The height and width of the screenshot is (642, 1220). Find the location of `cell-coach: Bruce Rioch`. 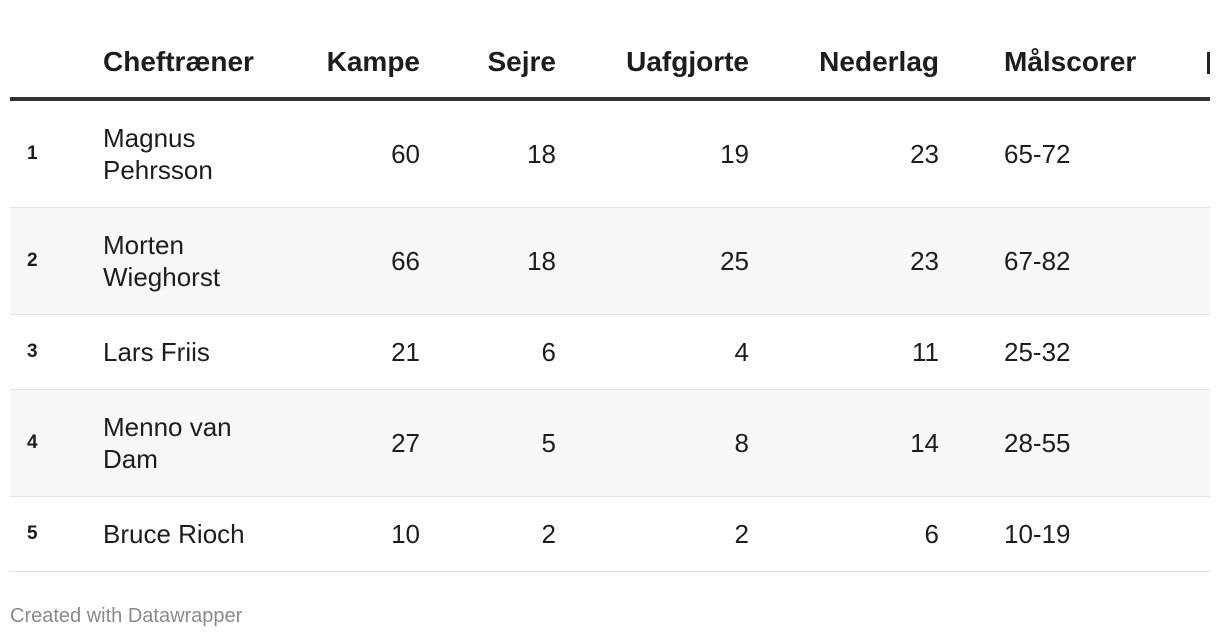

cell-coach: Bruce Rioch is located at coordinates (174, 534).